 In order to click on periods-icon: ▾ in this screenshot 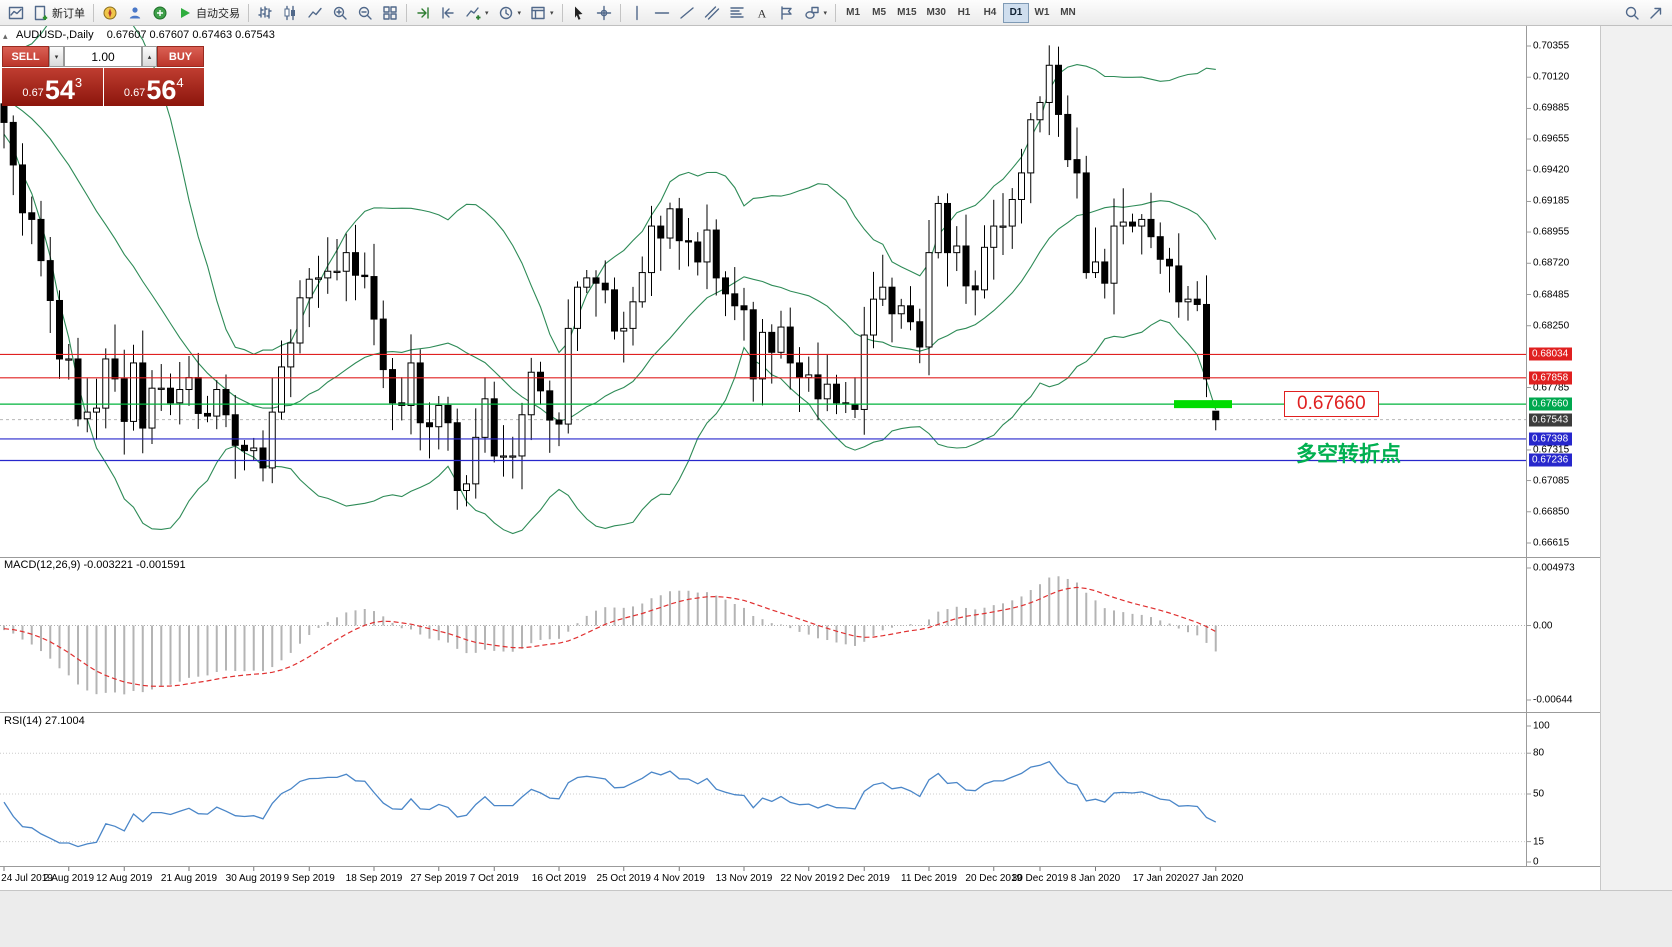, I will do `click(510, 13)`.